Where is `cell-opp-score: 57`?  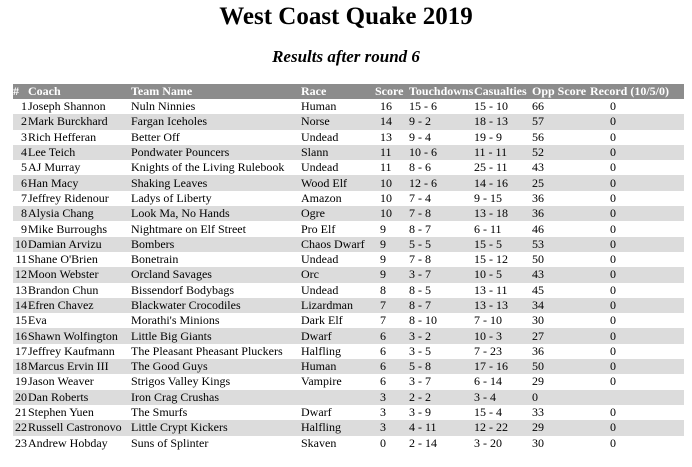 cell-opp-score: 57 is located at coordinates (561, 122).